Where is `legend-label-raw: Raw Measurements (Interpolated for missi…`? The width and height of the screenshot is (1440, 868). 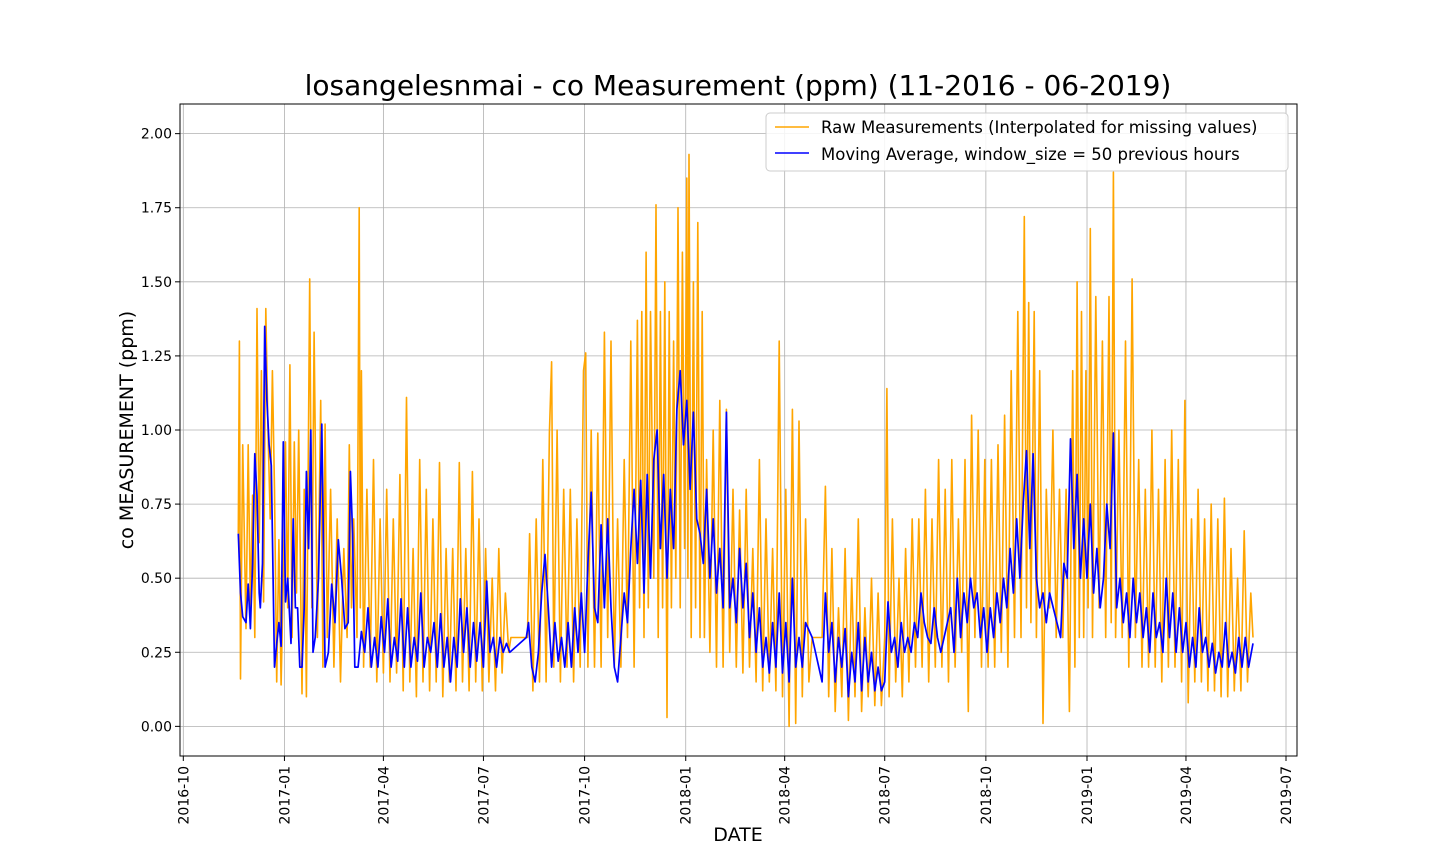
legend-label-raw: Raw Measurements (Interpolated for missi… is located at coordinates (1039, 127).